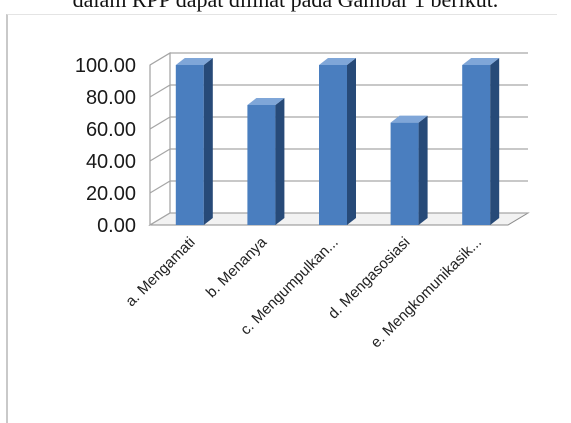 This screenshot has height=423, width=571. I want to click on side-wall, so click(160, 139).